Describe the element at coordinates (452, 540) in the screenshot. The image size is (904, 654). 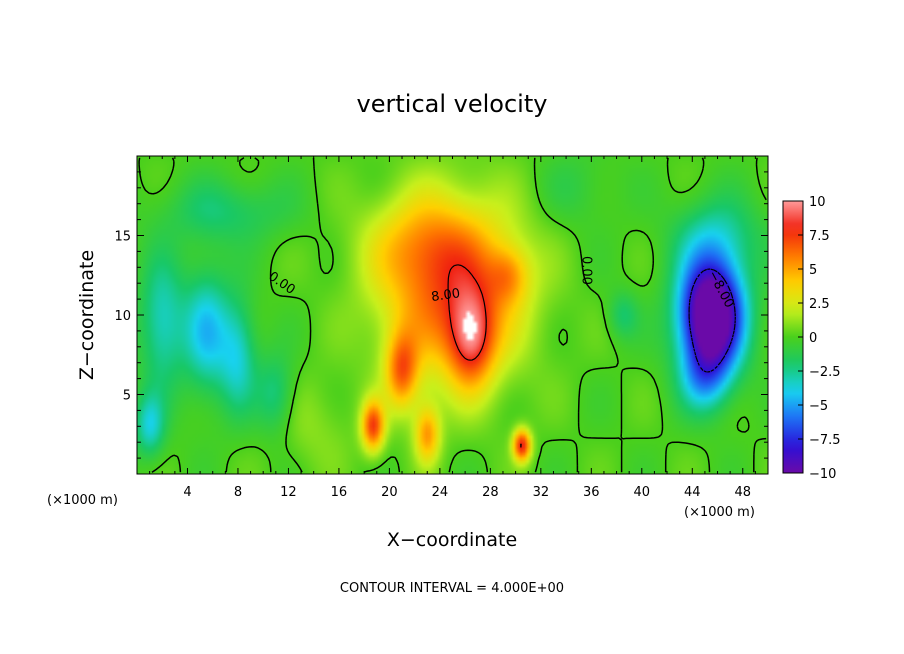
I see `x-axis-label: X−coordinate` at that location.